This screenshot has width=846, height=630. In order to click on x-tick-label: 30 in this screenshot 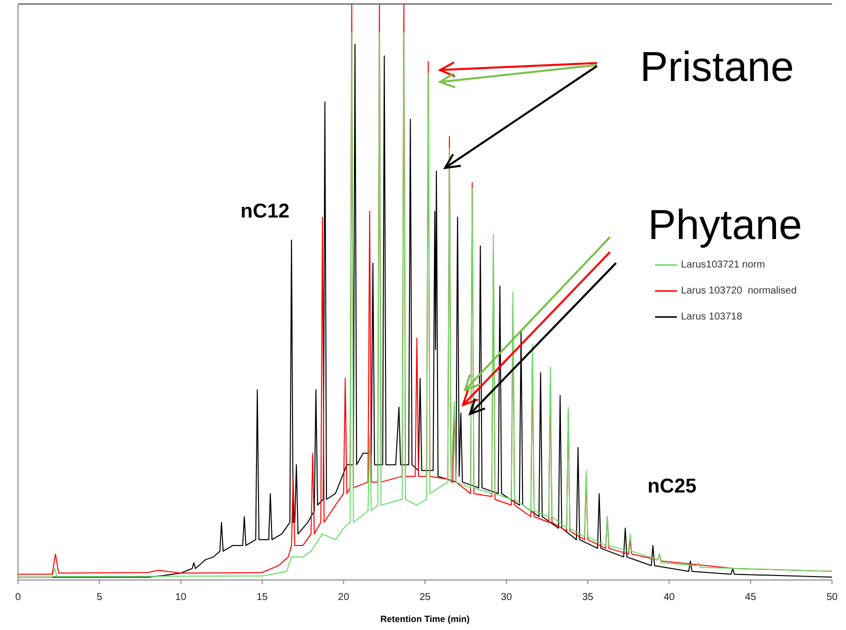, I will do `click(506, 597)`.